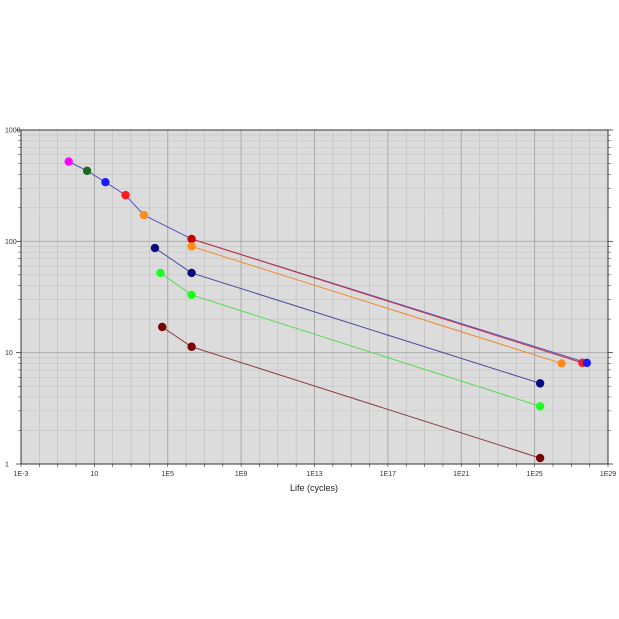  I want to click on x-tick-label: 1E29, so click(608, 474).